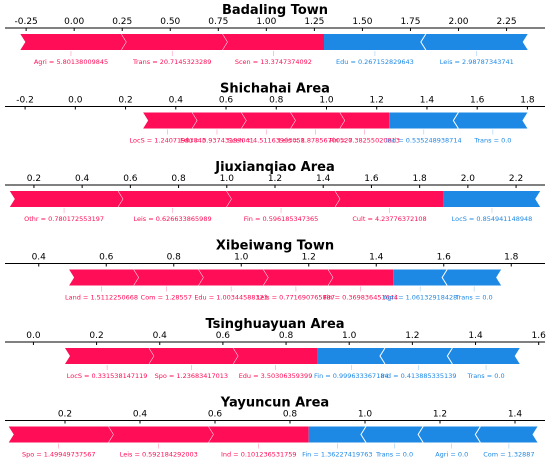  I want to click on positive-feature-label: Othr = 0.780172553197, so click(64, 219).